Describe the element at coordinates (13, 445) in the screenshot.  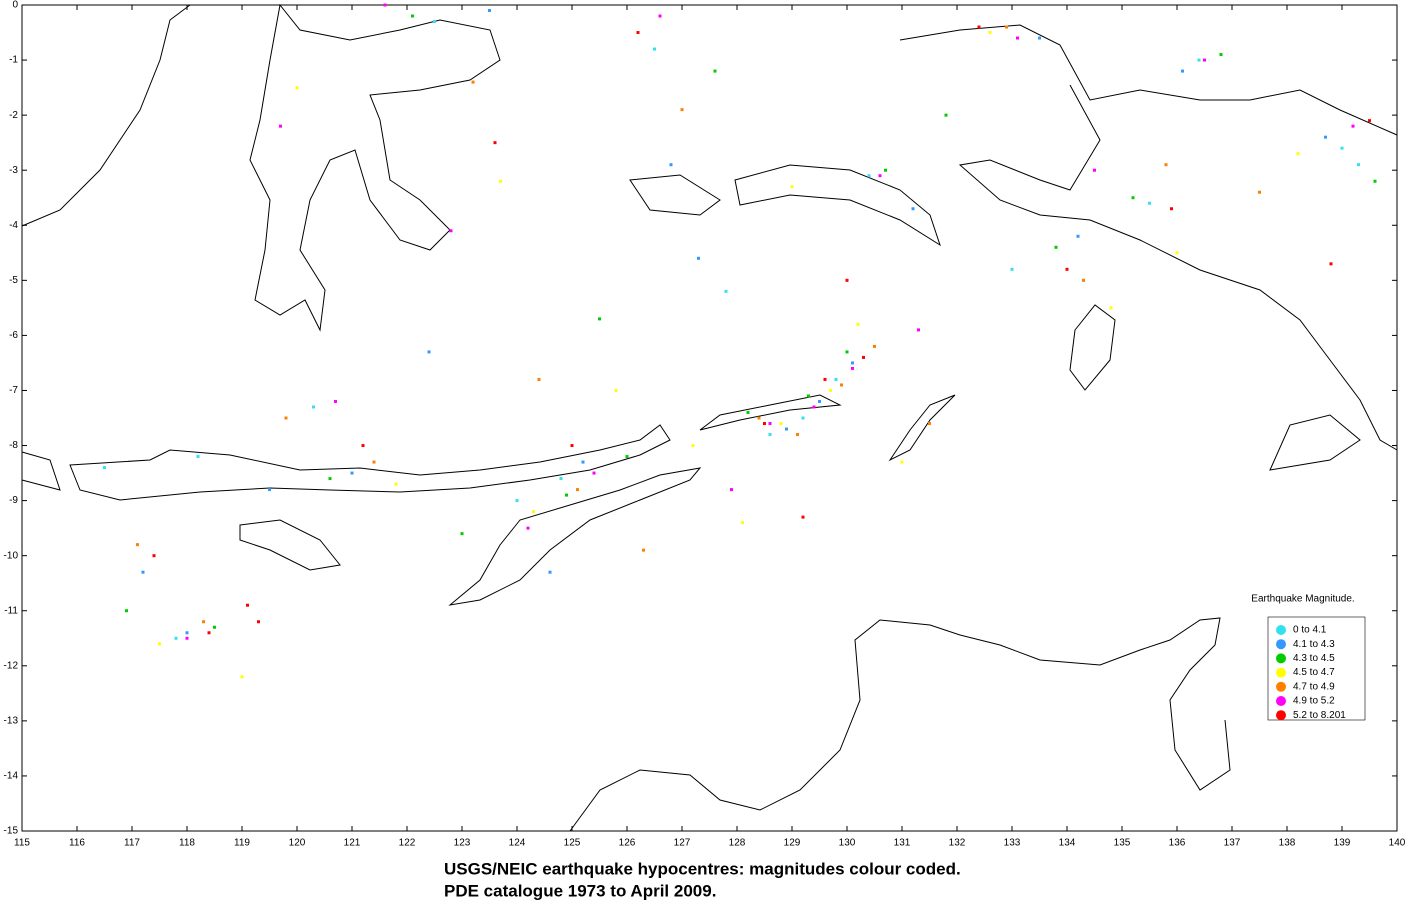
I see `y-tick-label: -8` at that location.